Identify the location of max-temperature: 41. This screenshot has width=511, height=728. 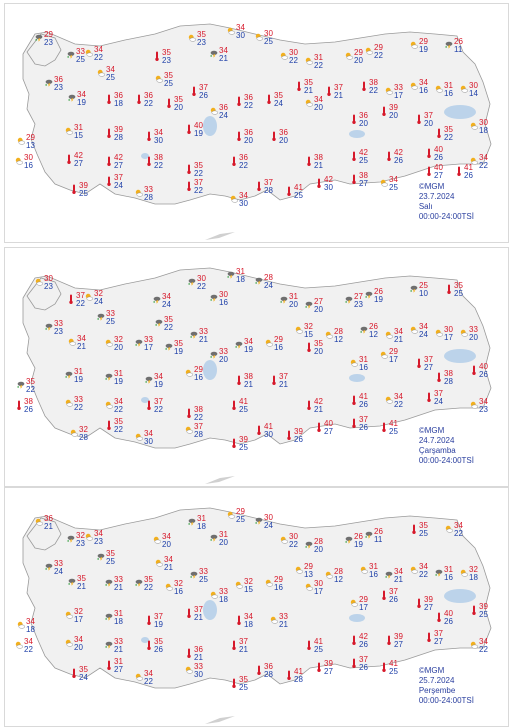
(363, 396).